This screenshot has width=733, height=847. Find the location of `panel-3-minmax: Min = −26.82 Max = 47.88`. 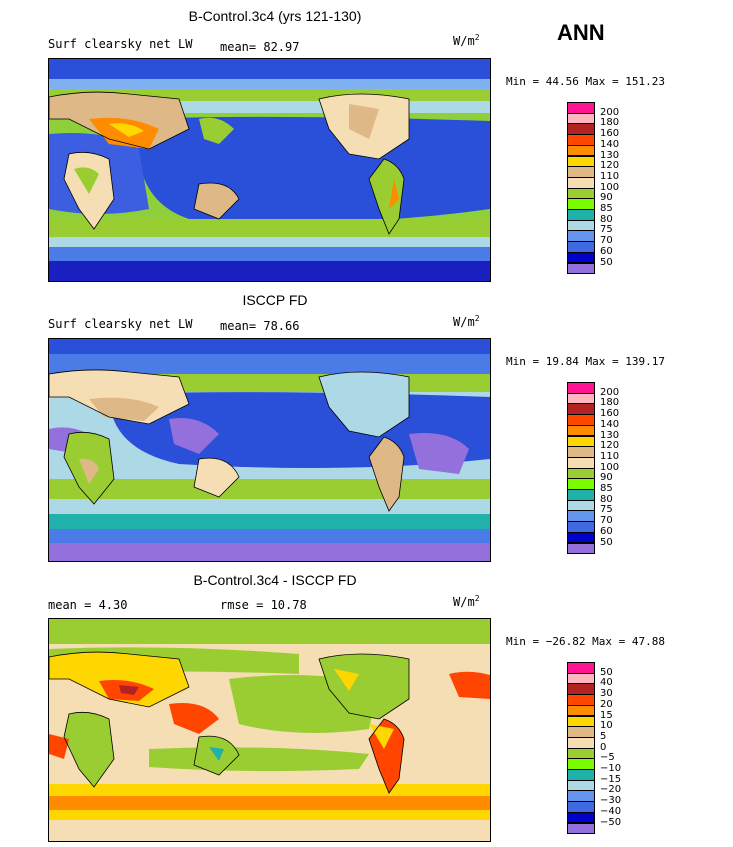

panel-3-minmax: Min = −26.82 Max = 47.88 is located at coordinates (585, 641).